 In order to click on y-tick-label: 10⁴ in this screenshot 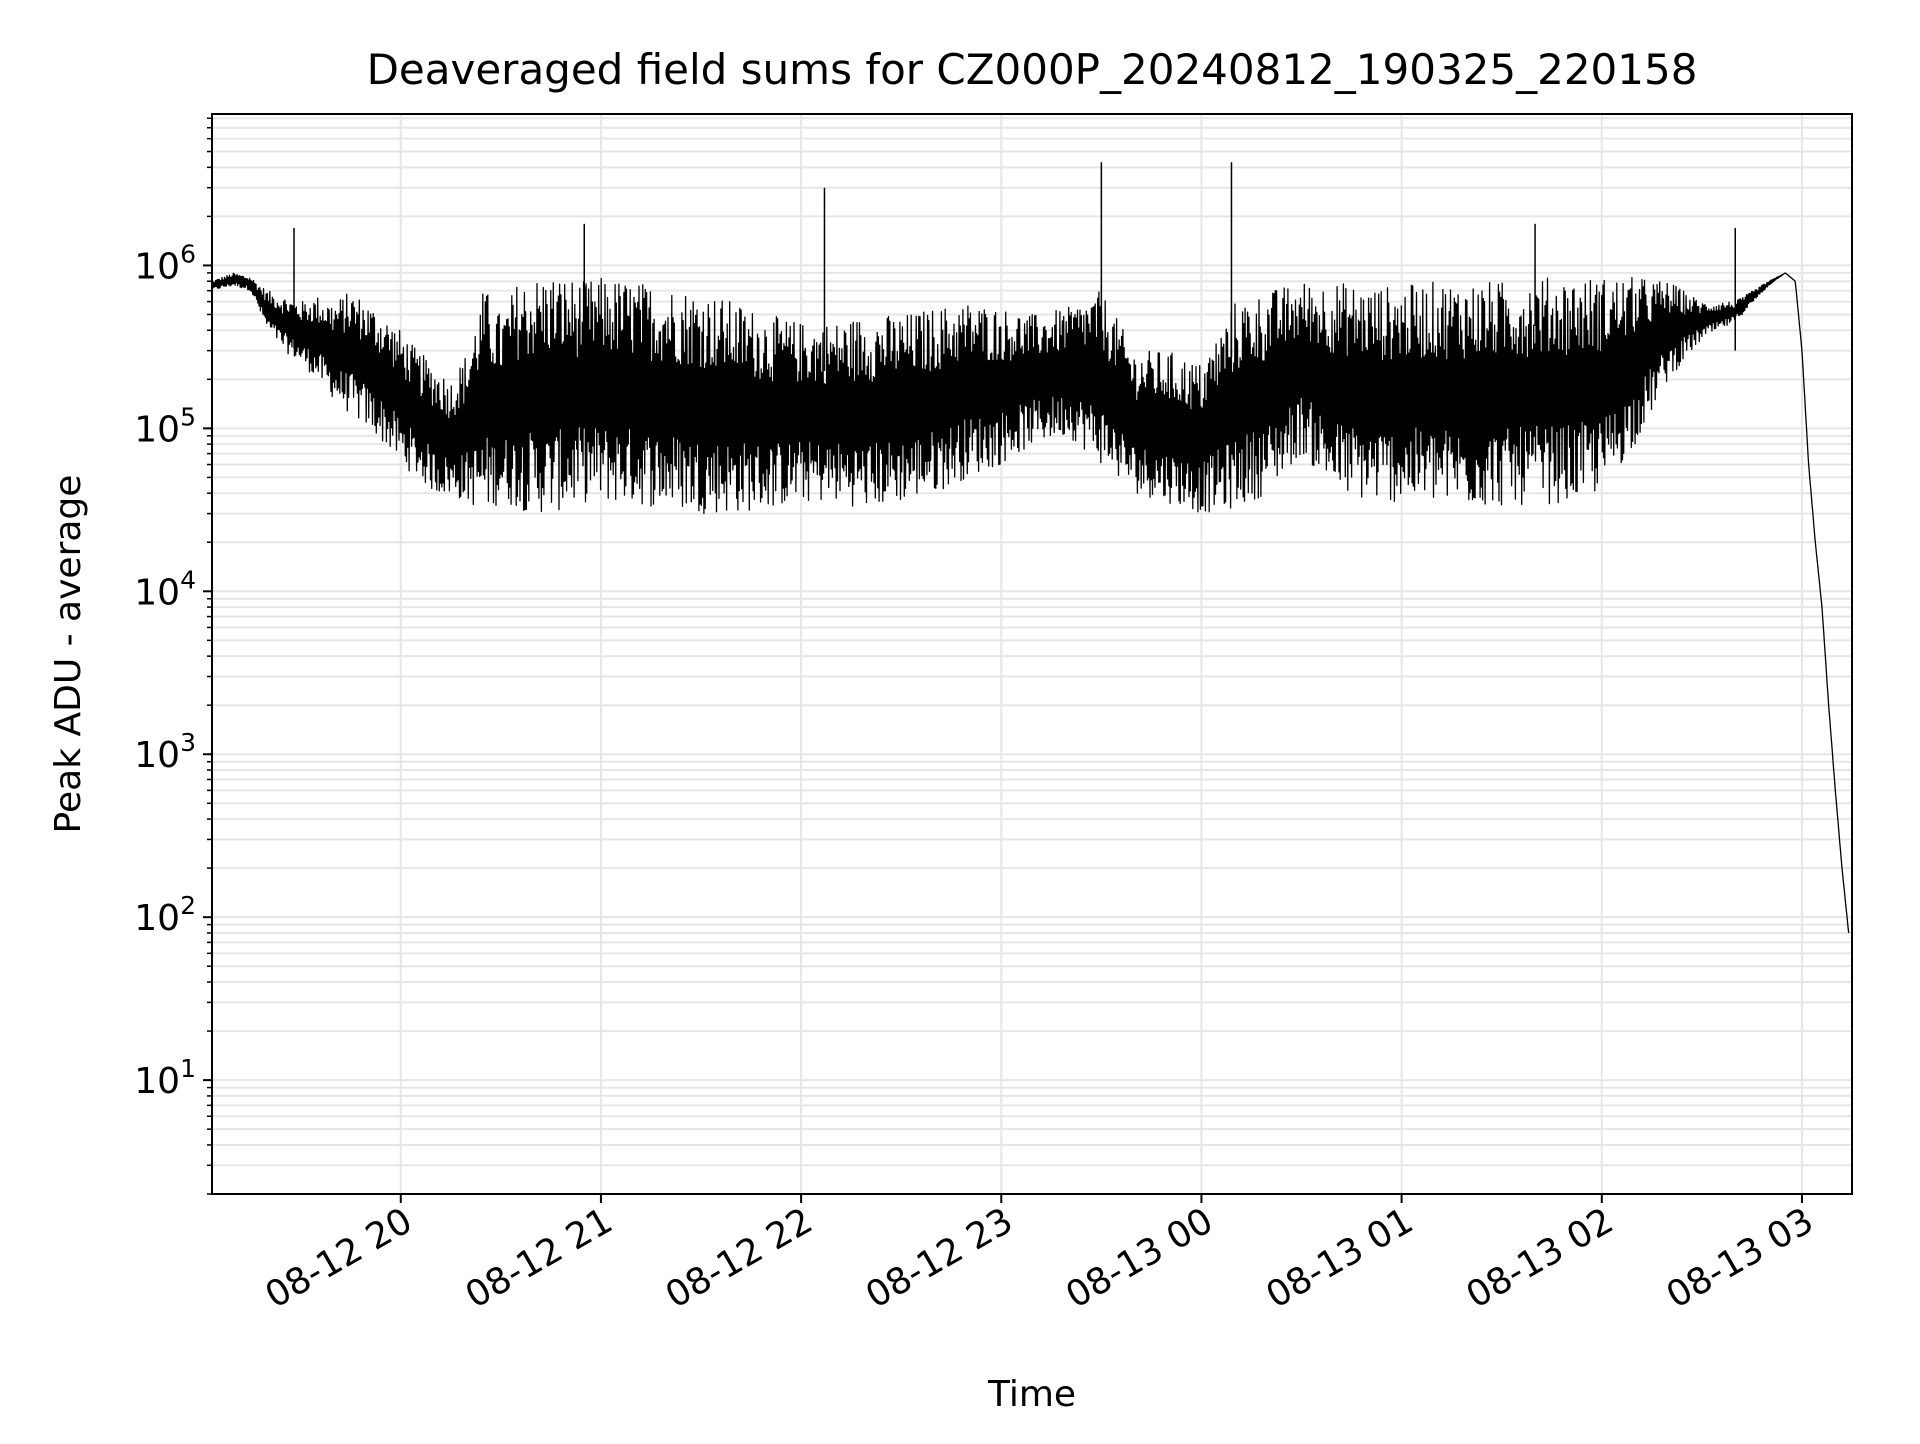, I will do `click(165, 589)`.